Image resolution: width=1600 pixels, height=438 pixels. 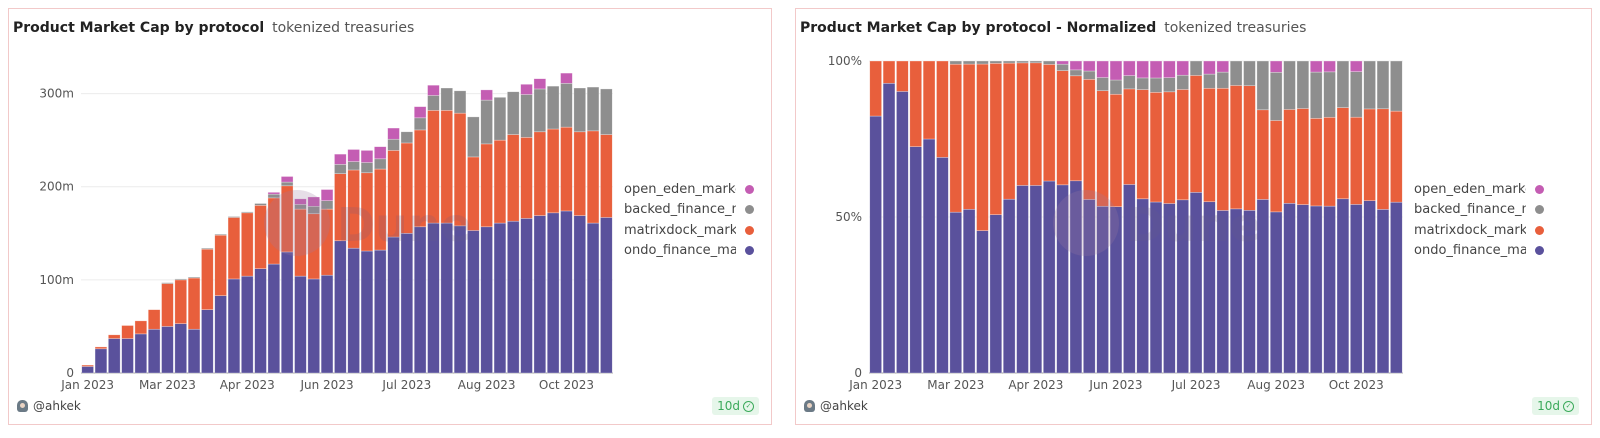 What do you see at coordinates (848, 217) in the screenshot?
I see `y-tick-label: 50%` at bounding box center [848, 217].